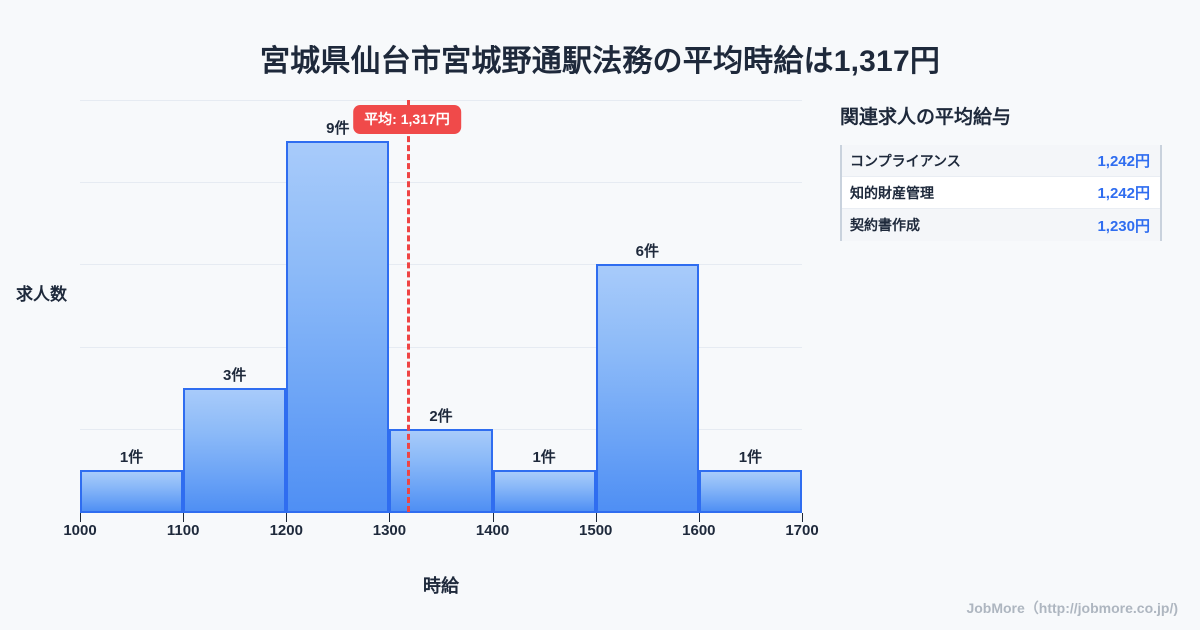 Image resolution: width=1200 pixels, height=630 pixels. I want to click on row-label: コンプライアンス, so click(905, 160).